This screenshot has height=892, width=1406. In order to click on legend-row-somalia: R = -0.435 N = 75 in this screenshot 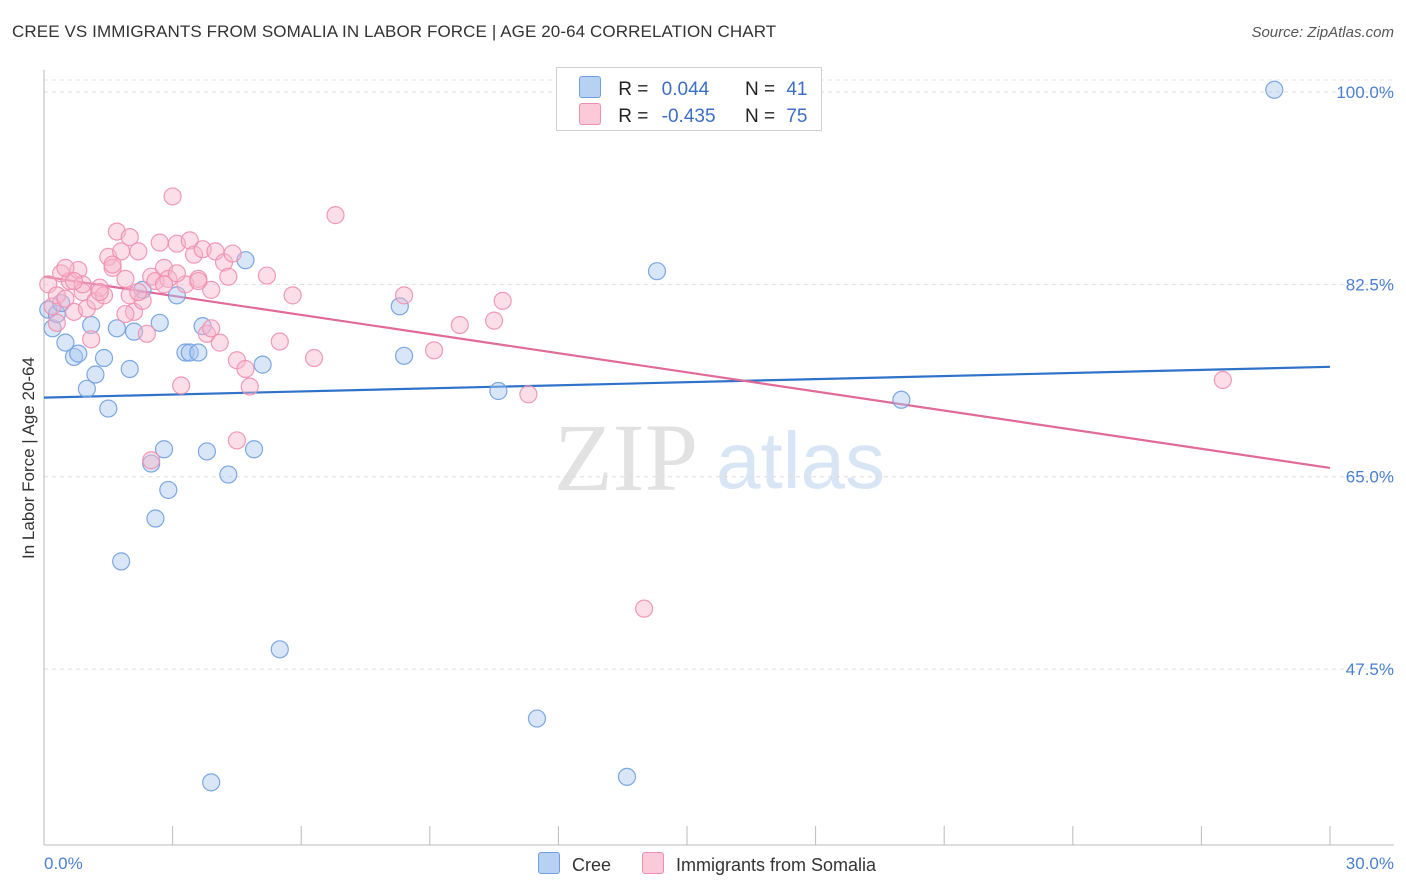, I will do `click(693, 116)`.